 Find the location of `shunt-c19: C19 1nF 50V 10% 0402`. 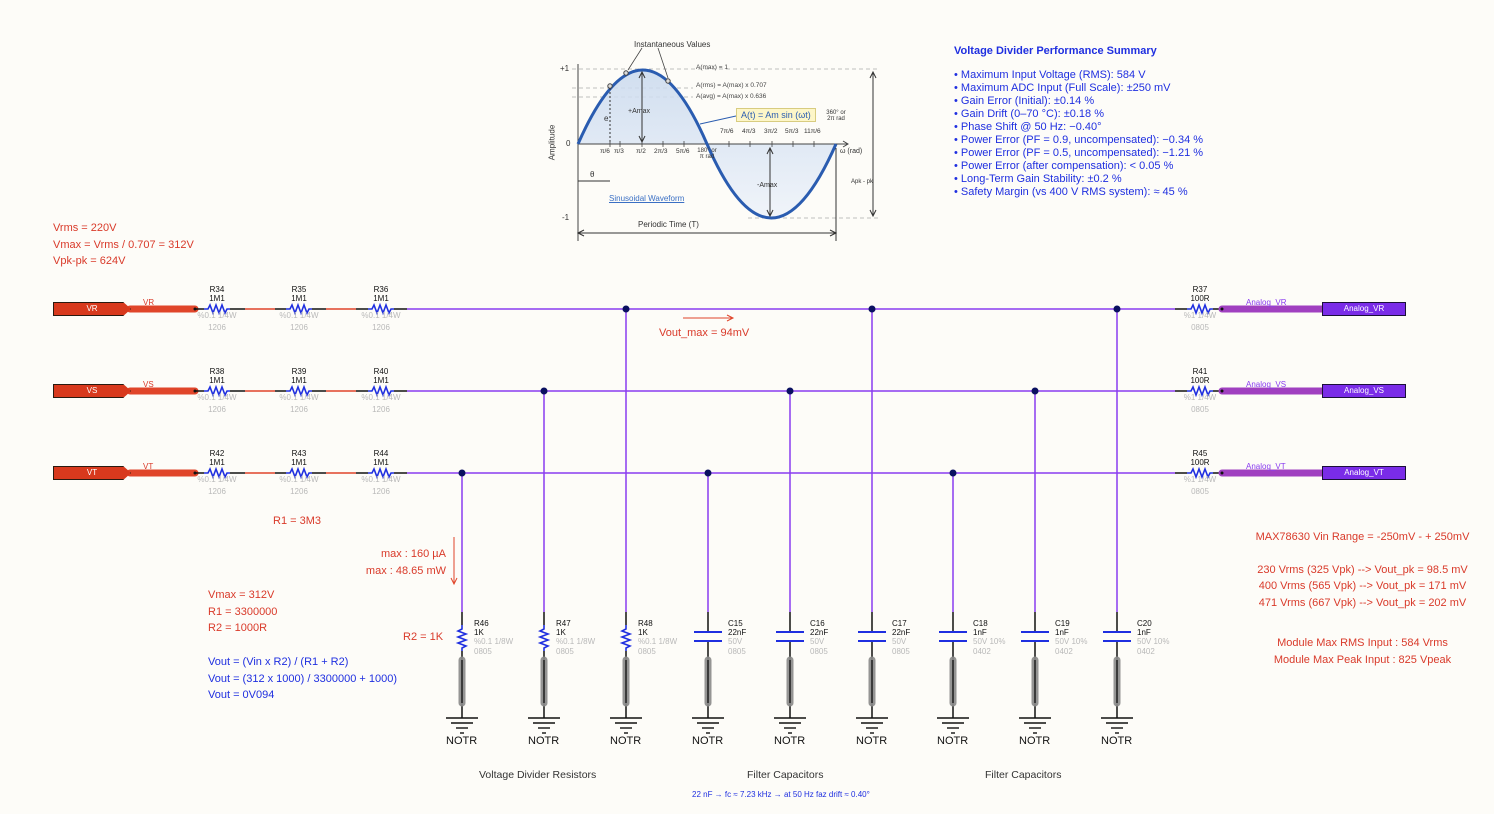

shunt-c19: C19 1nF 50V 10% 0402 is located at coordinates (1071, 637).